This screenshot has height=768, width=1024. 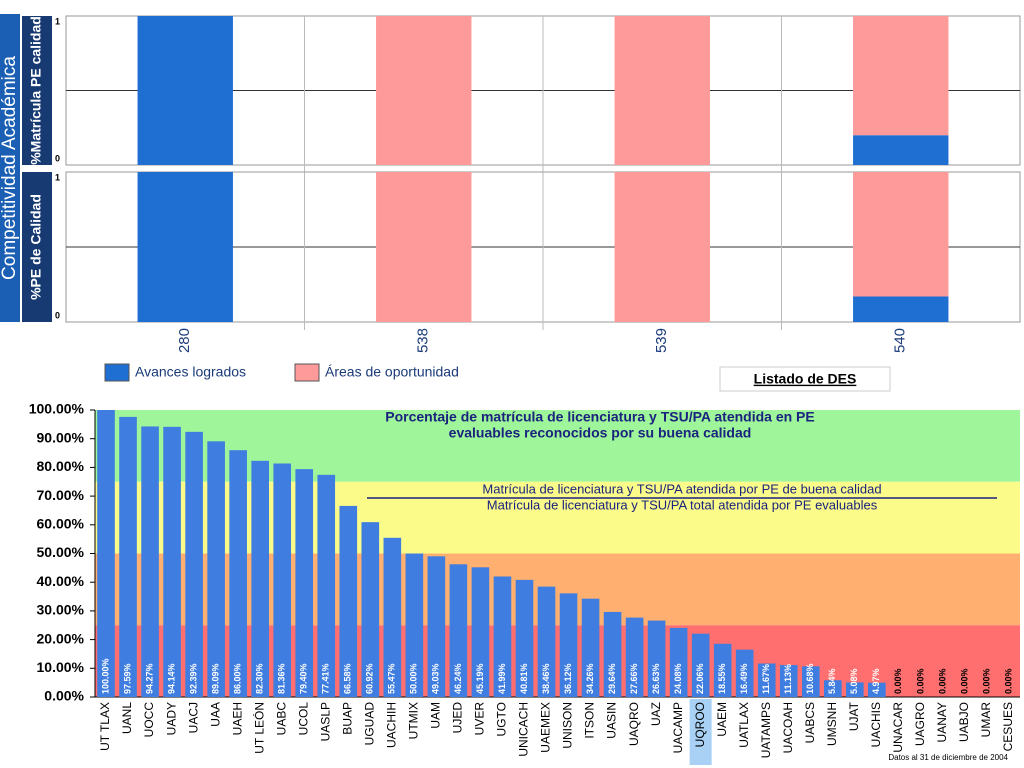 I want to click on value-label: 5.08%, so click(x=854, y=681).